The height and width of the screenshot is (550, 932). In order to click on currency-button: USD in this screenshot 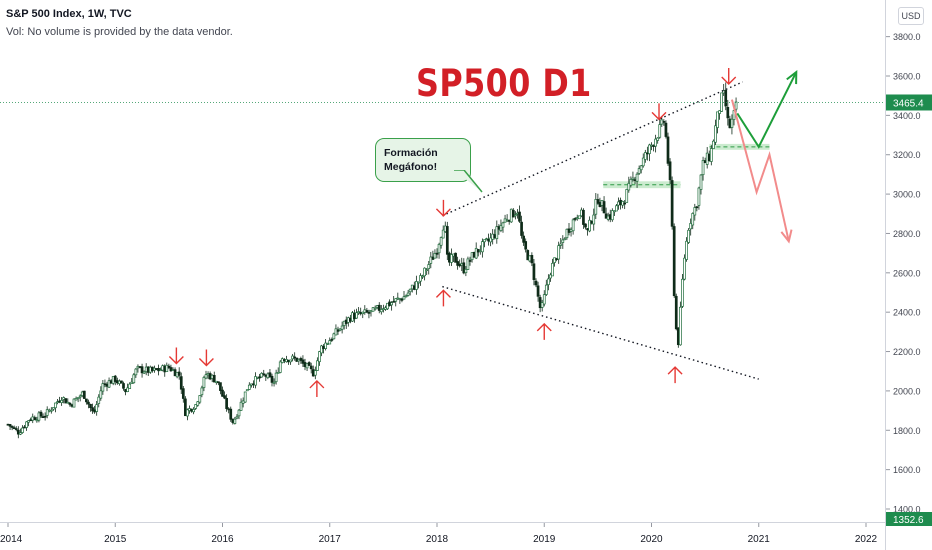, I will do `click(911, 16)`.